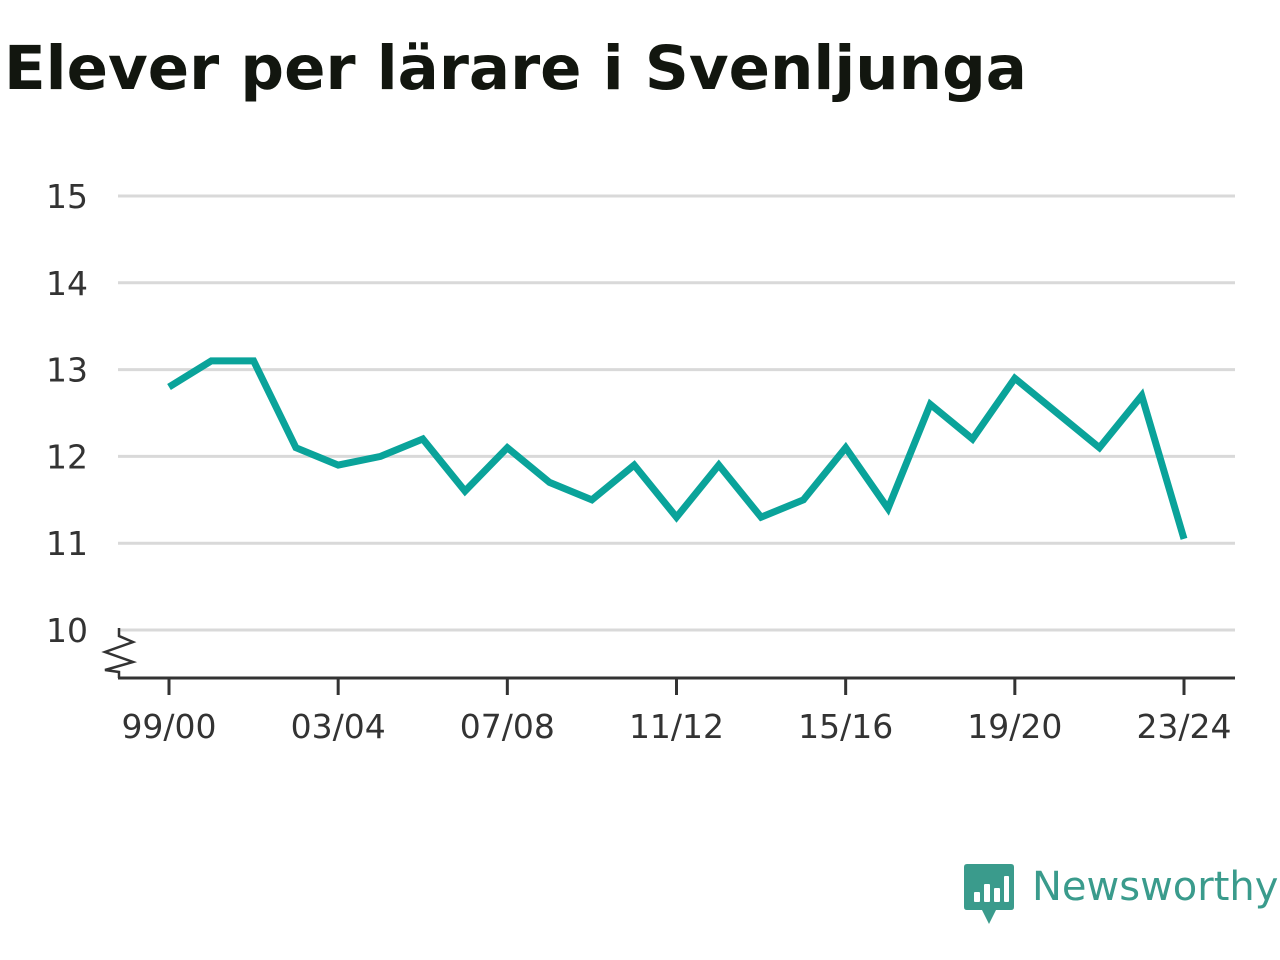 Image resolution: width=1280 pixels, height=960 pixels. What do you see at coordinates (1183, 726) in the screenshot?
I see `x-tick-label-23-24: 23/24` at bounding box center [1183, 726].